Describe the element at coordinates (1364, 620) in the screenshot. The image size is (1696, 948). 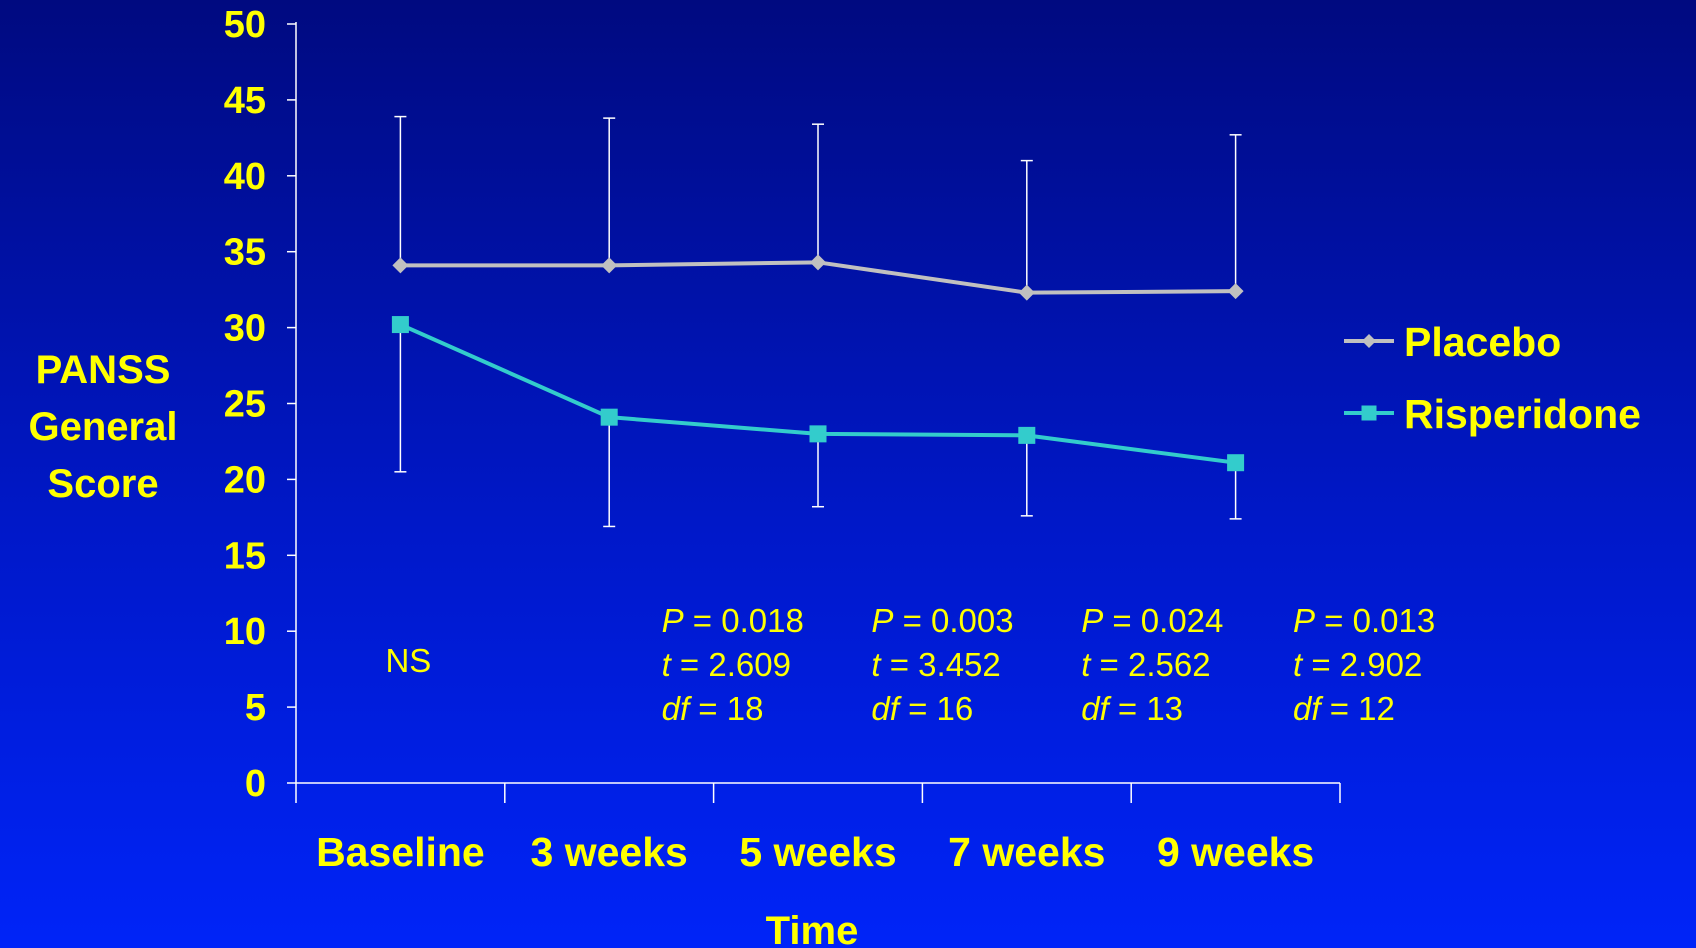
I see `stat-annotation-line: P = 0.013` at that location.